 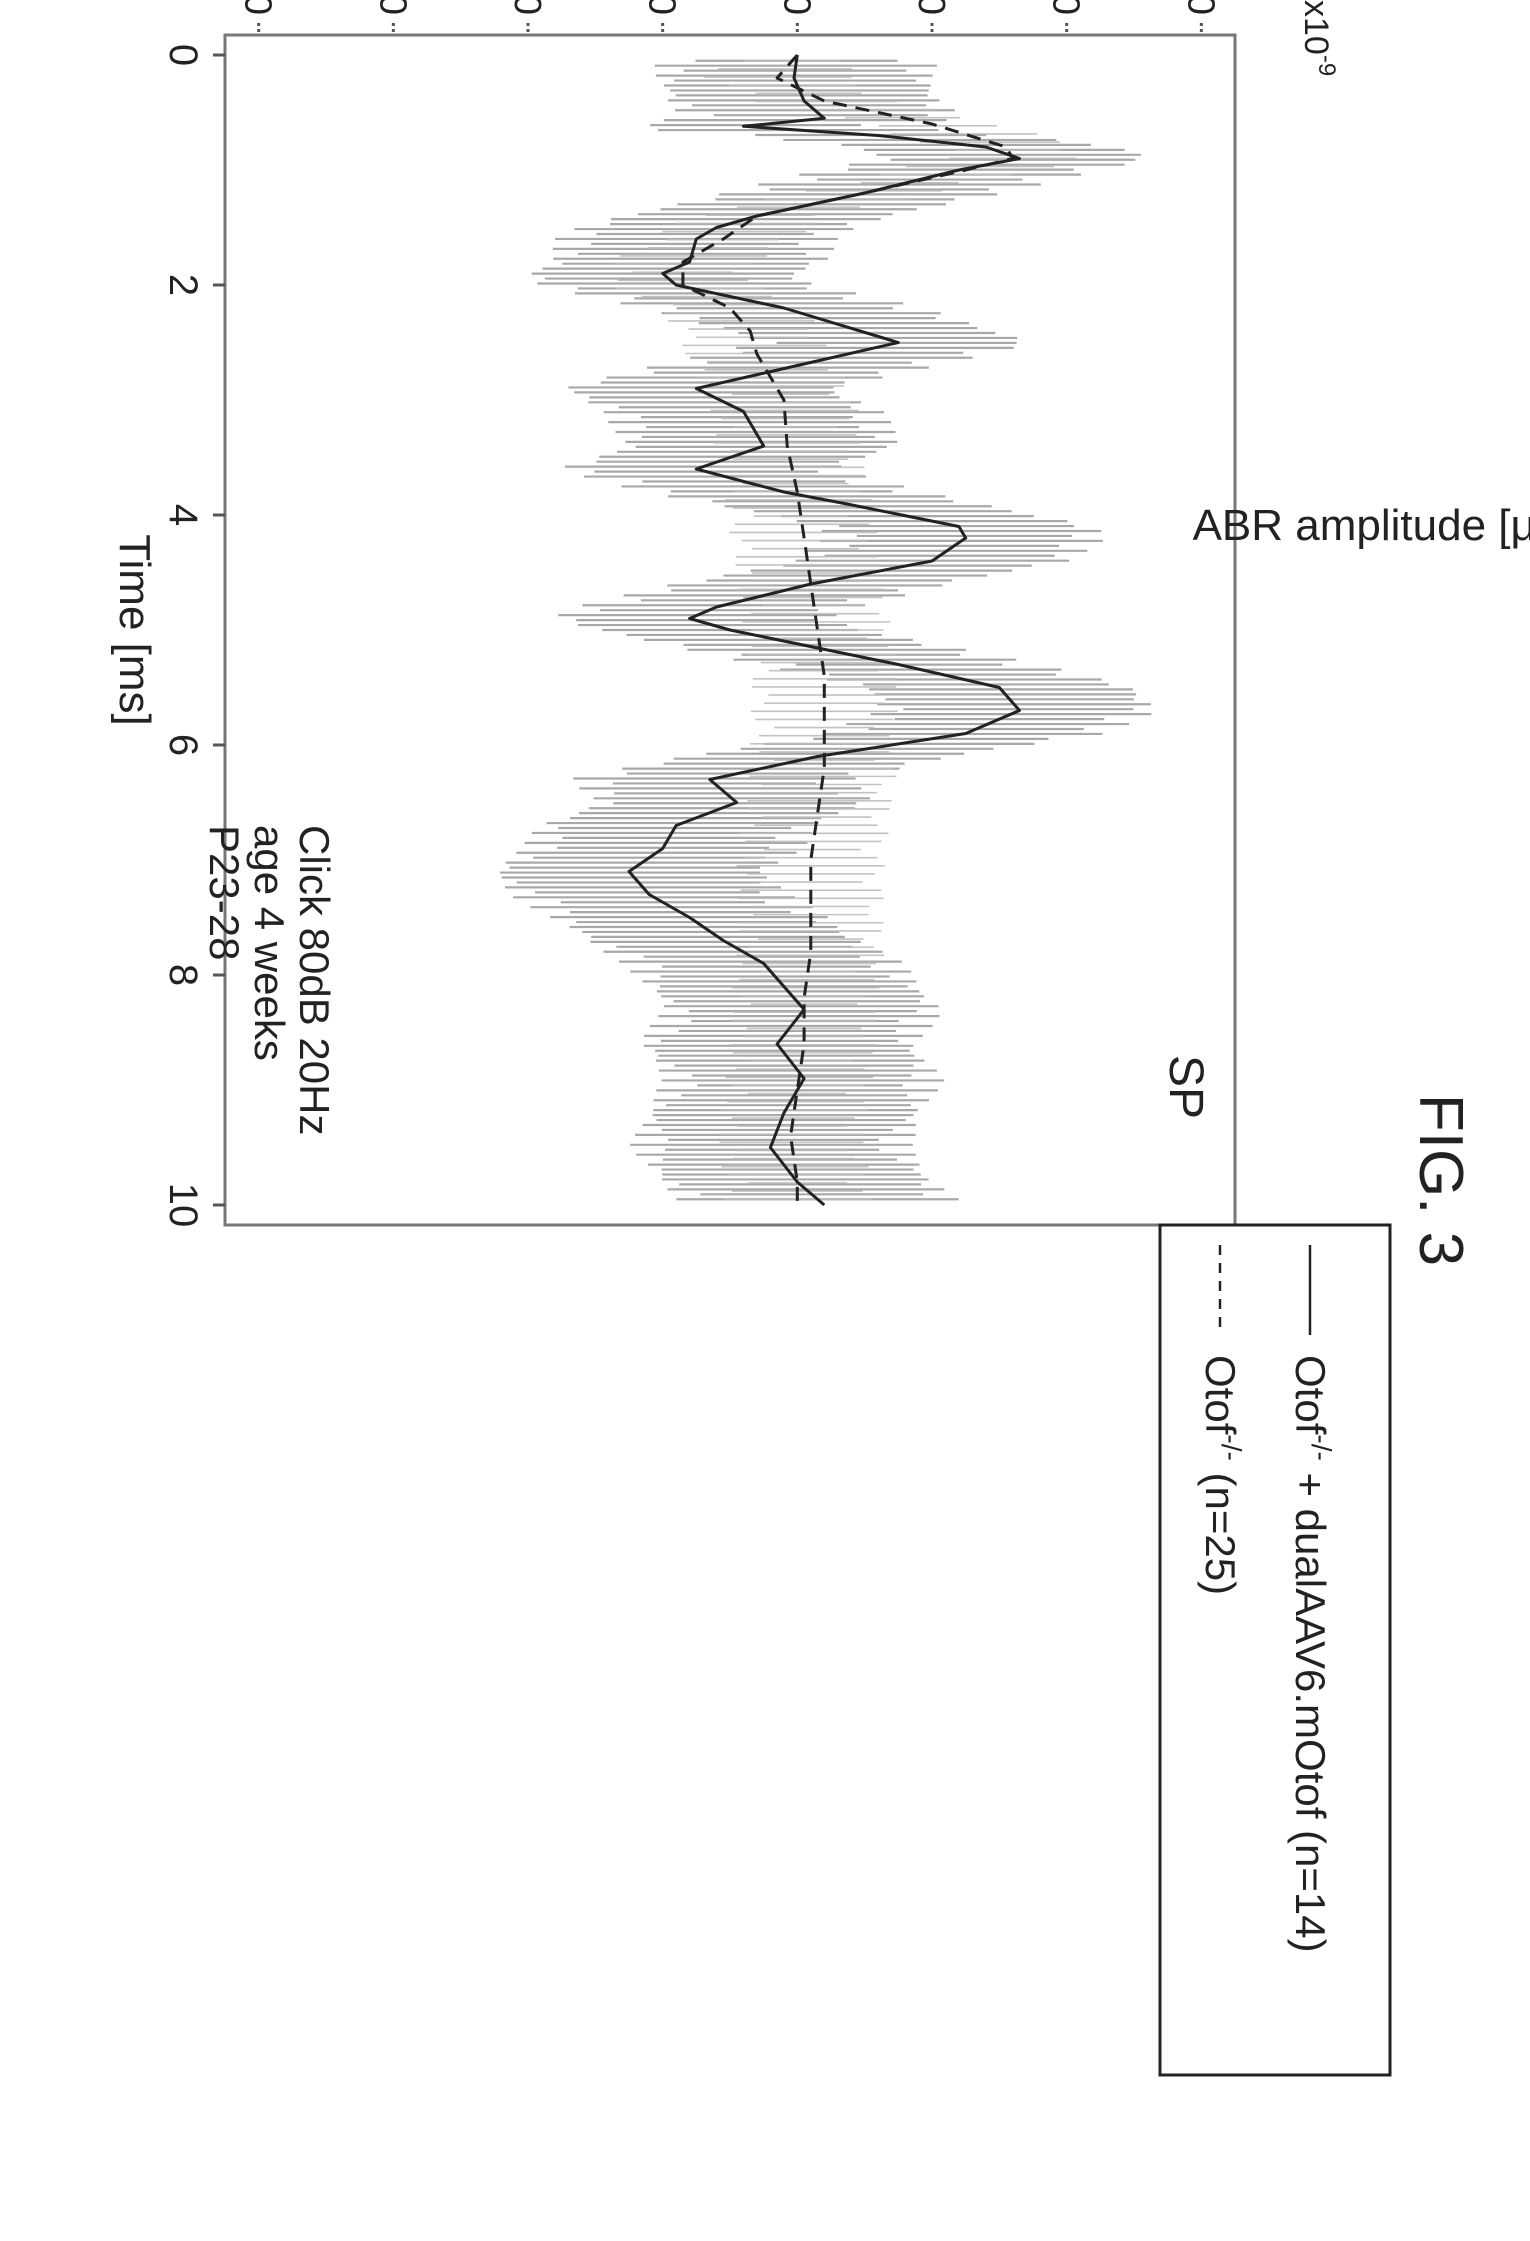 I want to click on condition-annotation: Click 80dB 20Hz age 4 weeks P23-28, so click(x=269, y=980).